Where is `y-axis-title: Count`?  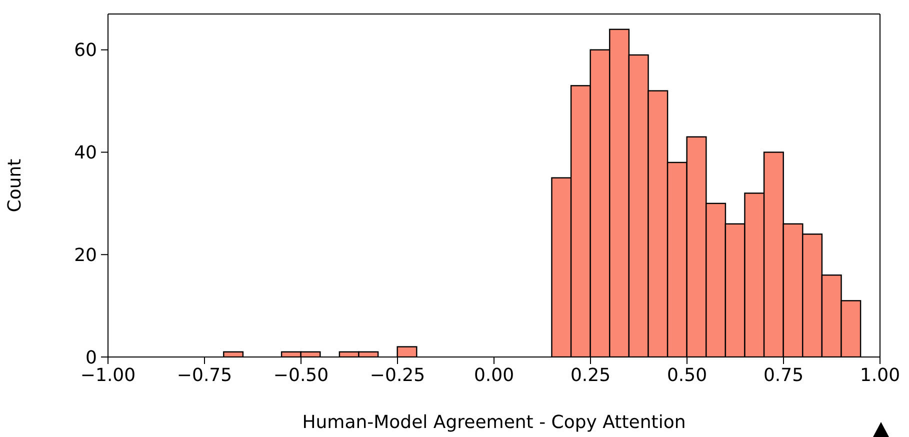 y-axis-title: Count is located at coordinates (15, 185).